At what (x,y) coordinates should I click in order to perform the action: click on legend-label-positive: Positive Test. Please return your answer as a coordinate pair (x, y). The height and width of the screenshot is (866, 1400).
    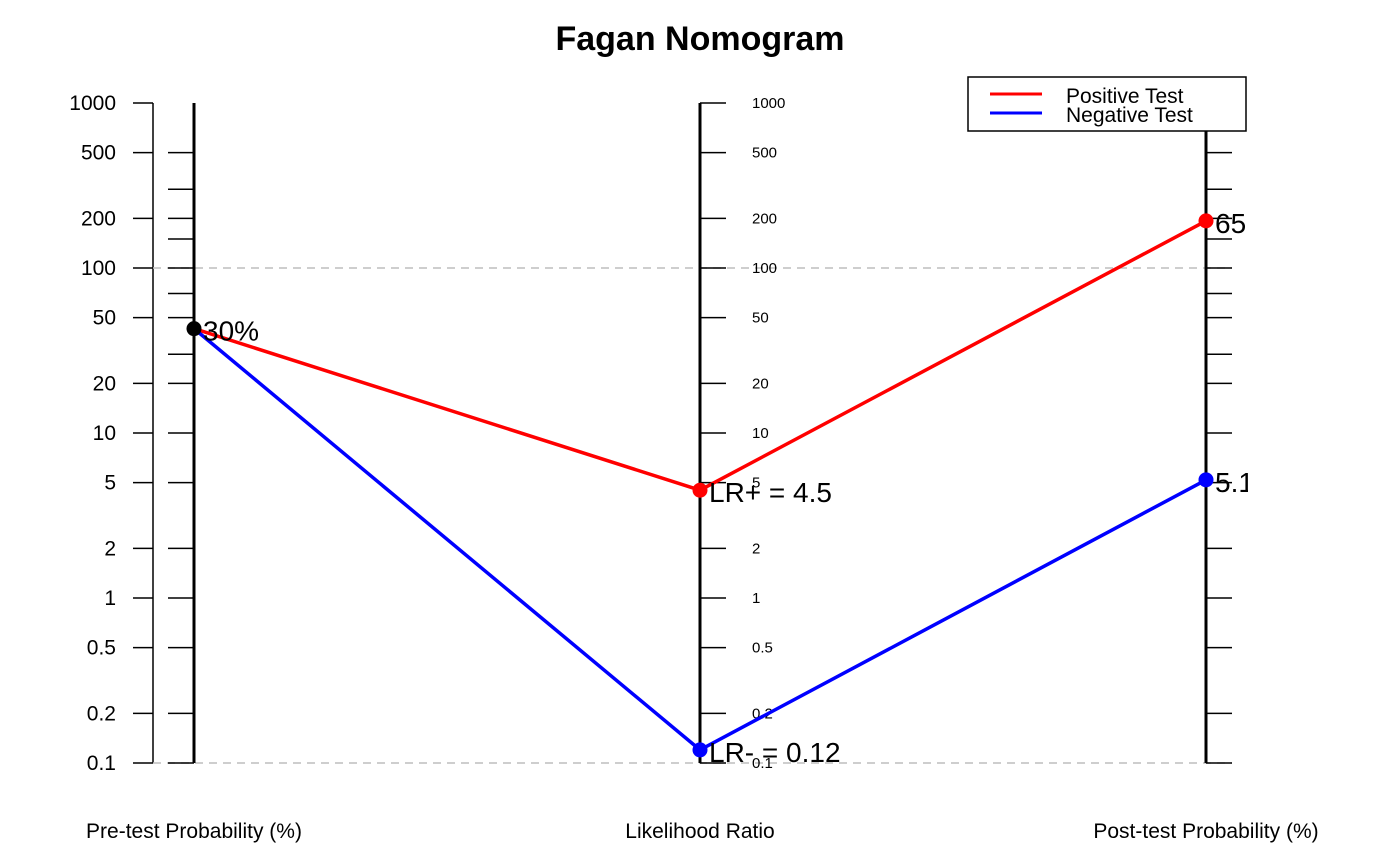
    Looking at the image, I should click on (1125, 96).